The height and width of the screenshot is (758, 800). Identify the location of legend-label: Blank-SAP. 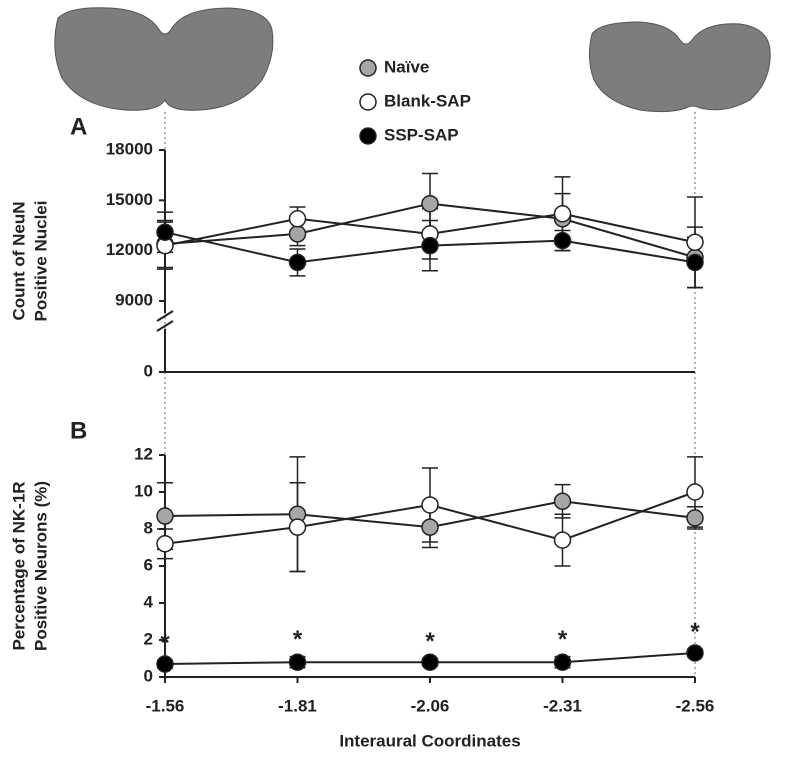
(427, 100).